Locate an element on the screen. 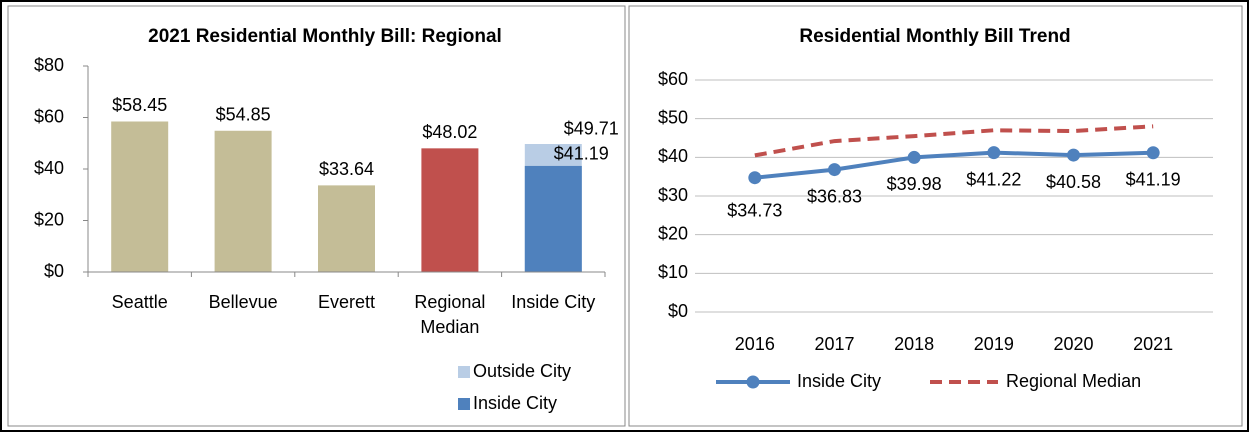  y-tick-label: $50 is located at coordinates (673, 117).